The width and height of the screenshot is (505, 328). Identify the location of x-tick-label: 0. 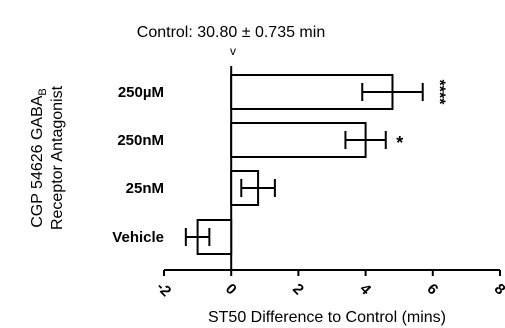
(231, 289).